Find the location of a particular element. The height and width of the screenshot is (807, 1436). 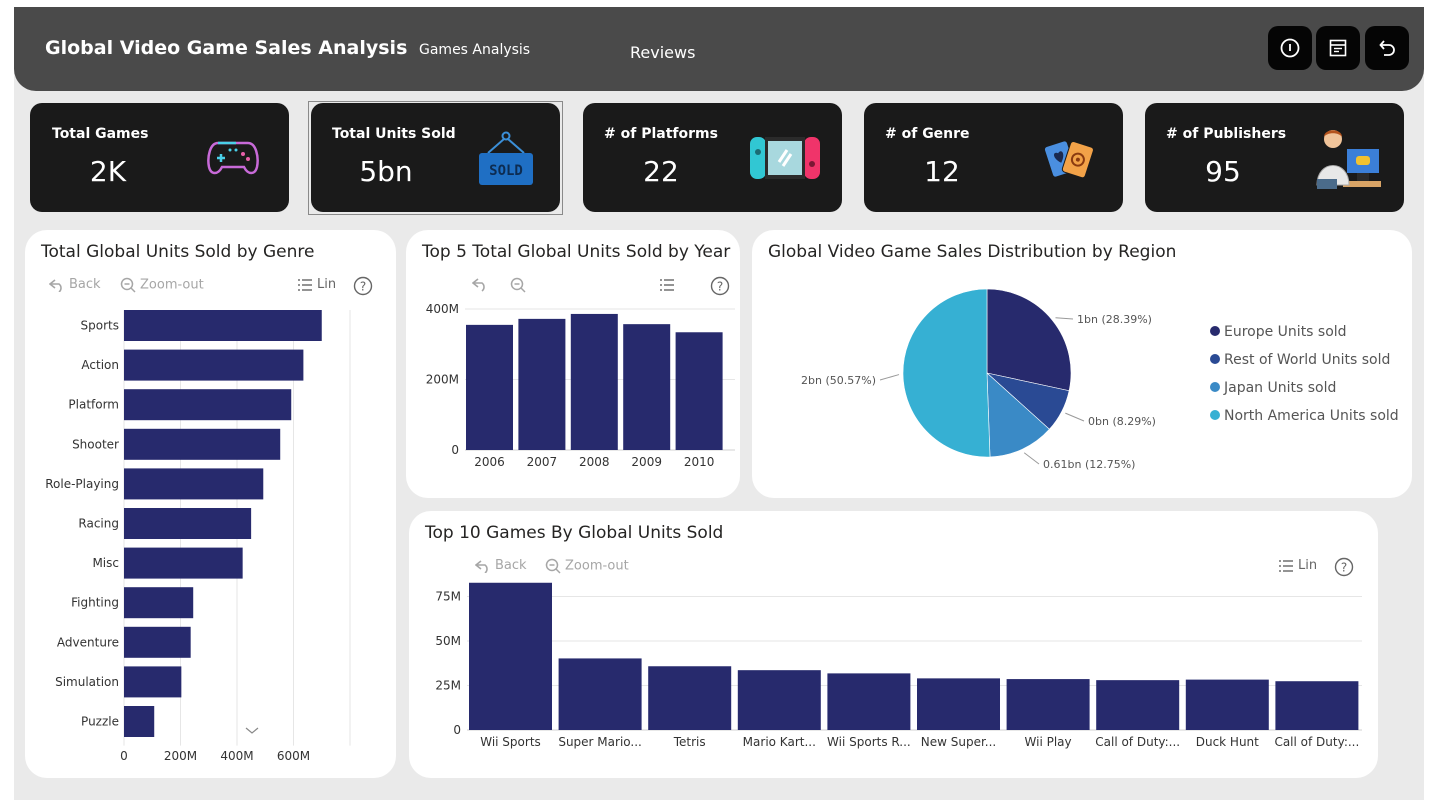

category-label: Wii Play is located at coordinates (1048, 742).